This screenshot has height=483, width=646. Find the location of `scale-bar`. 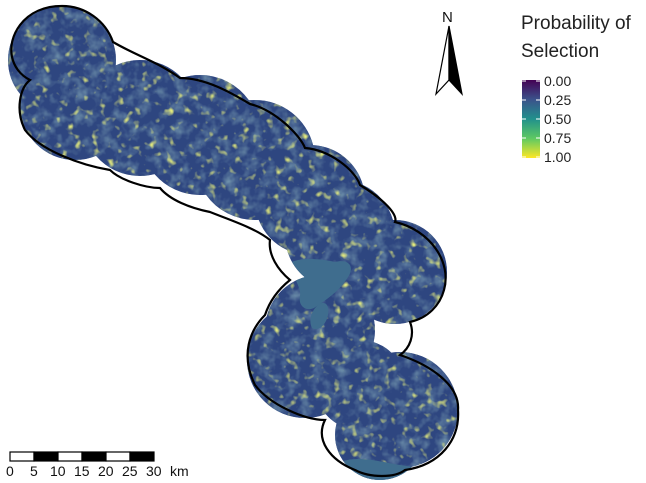

scale-bar is located at coordinates (82, 456).